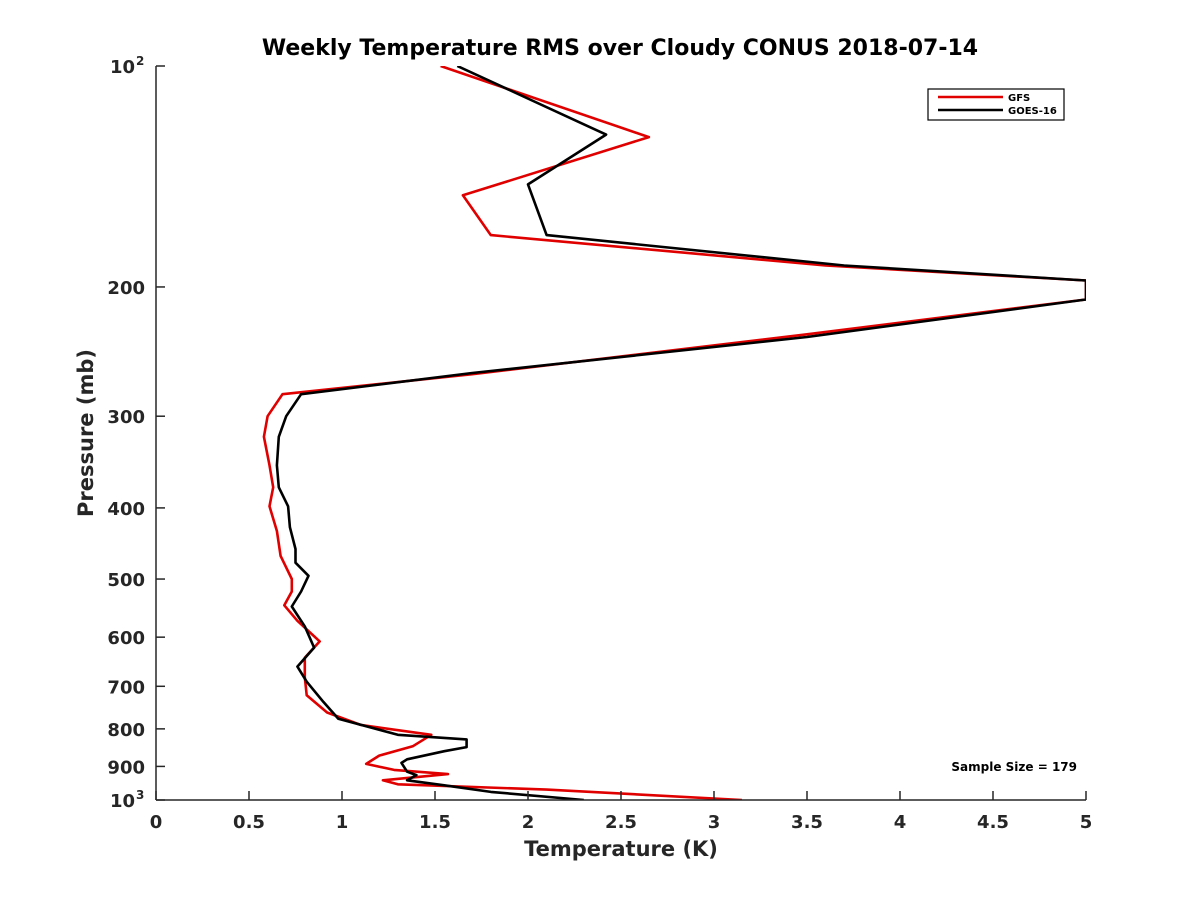 The image size is (1200, 900). What do you see at coordinates (126, 687) in the screenshot?
I see `y-tick-label: 700` at bounding box center [126, 687].